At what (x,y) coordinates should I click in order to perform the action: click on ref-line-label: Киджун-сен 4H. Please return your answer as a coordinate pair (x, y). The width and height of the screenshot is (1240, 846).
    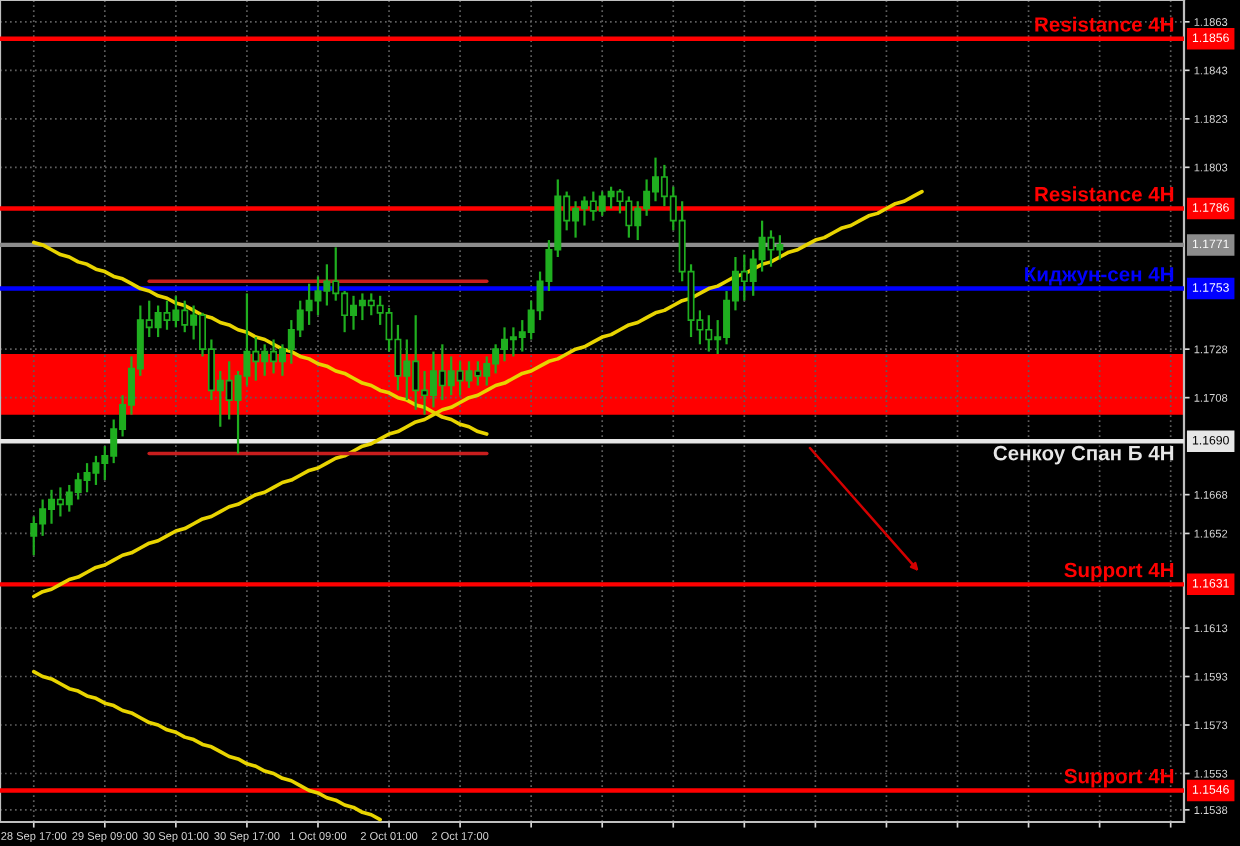
    Looking at the image, I should click on (1099, 276).